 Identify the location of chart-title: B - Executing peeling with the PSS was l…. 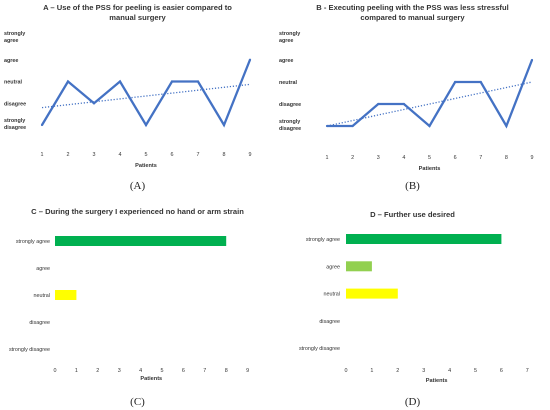
(412, 7).